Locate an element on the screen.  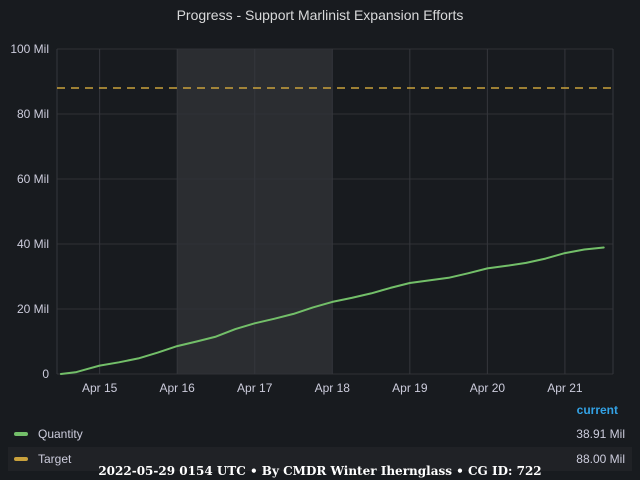
y-tick-label: 80 Mil is located at coordinates (33, 114).